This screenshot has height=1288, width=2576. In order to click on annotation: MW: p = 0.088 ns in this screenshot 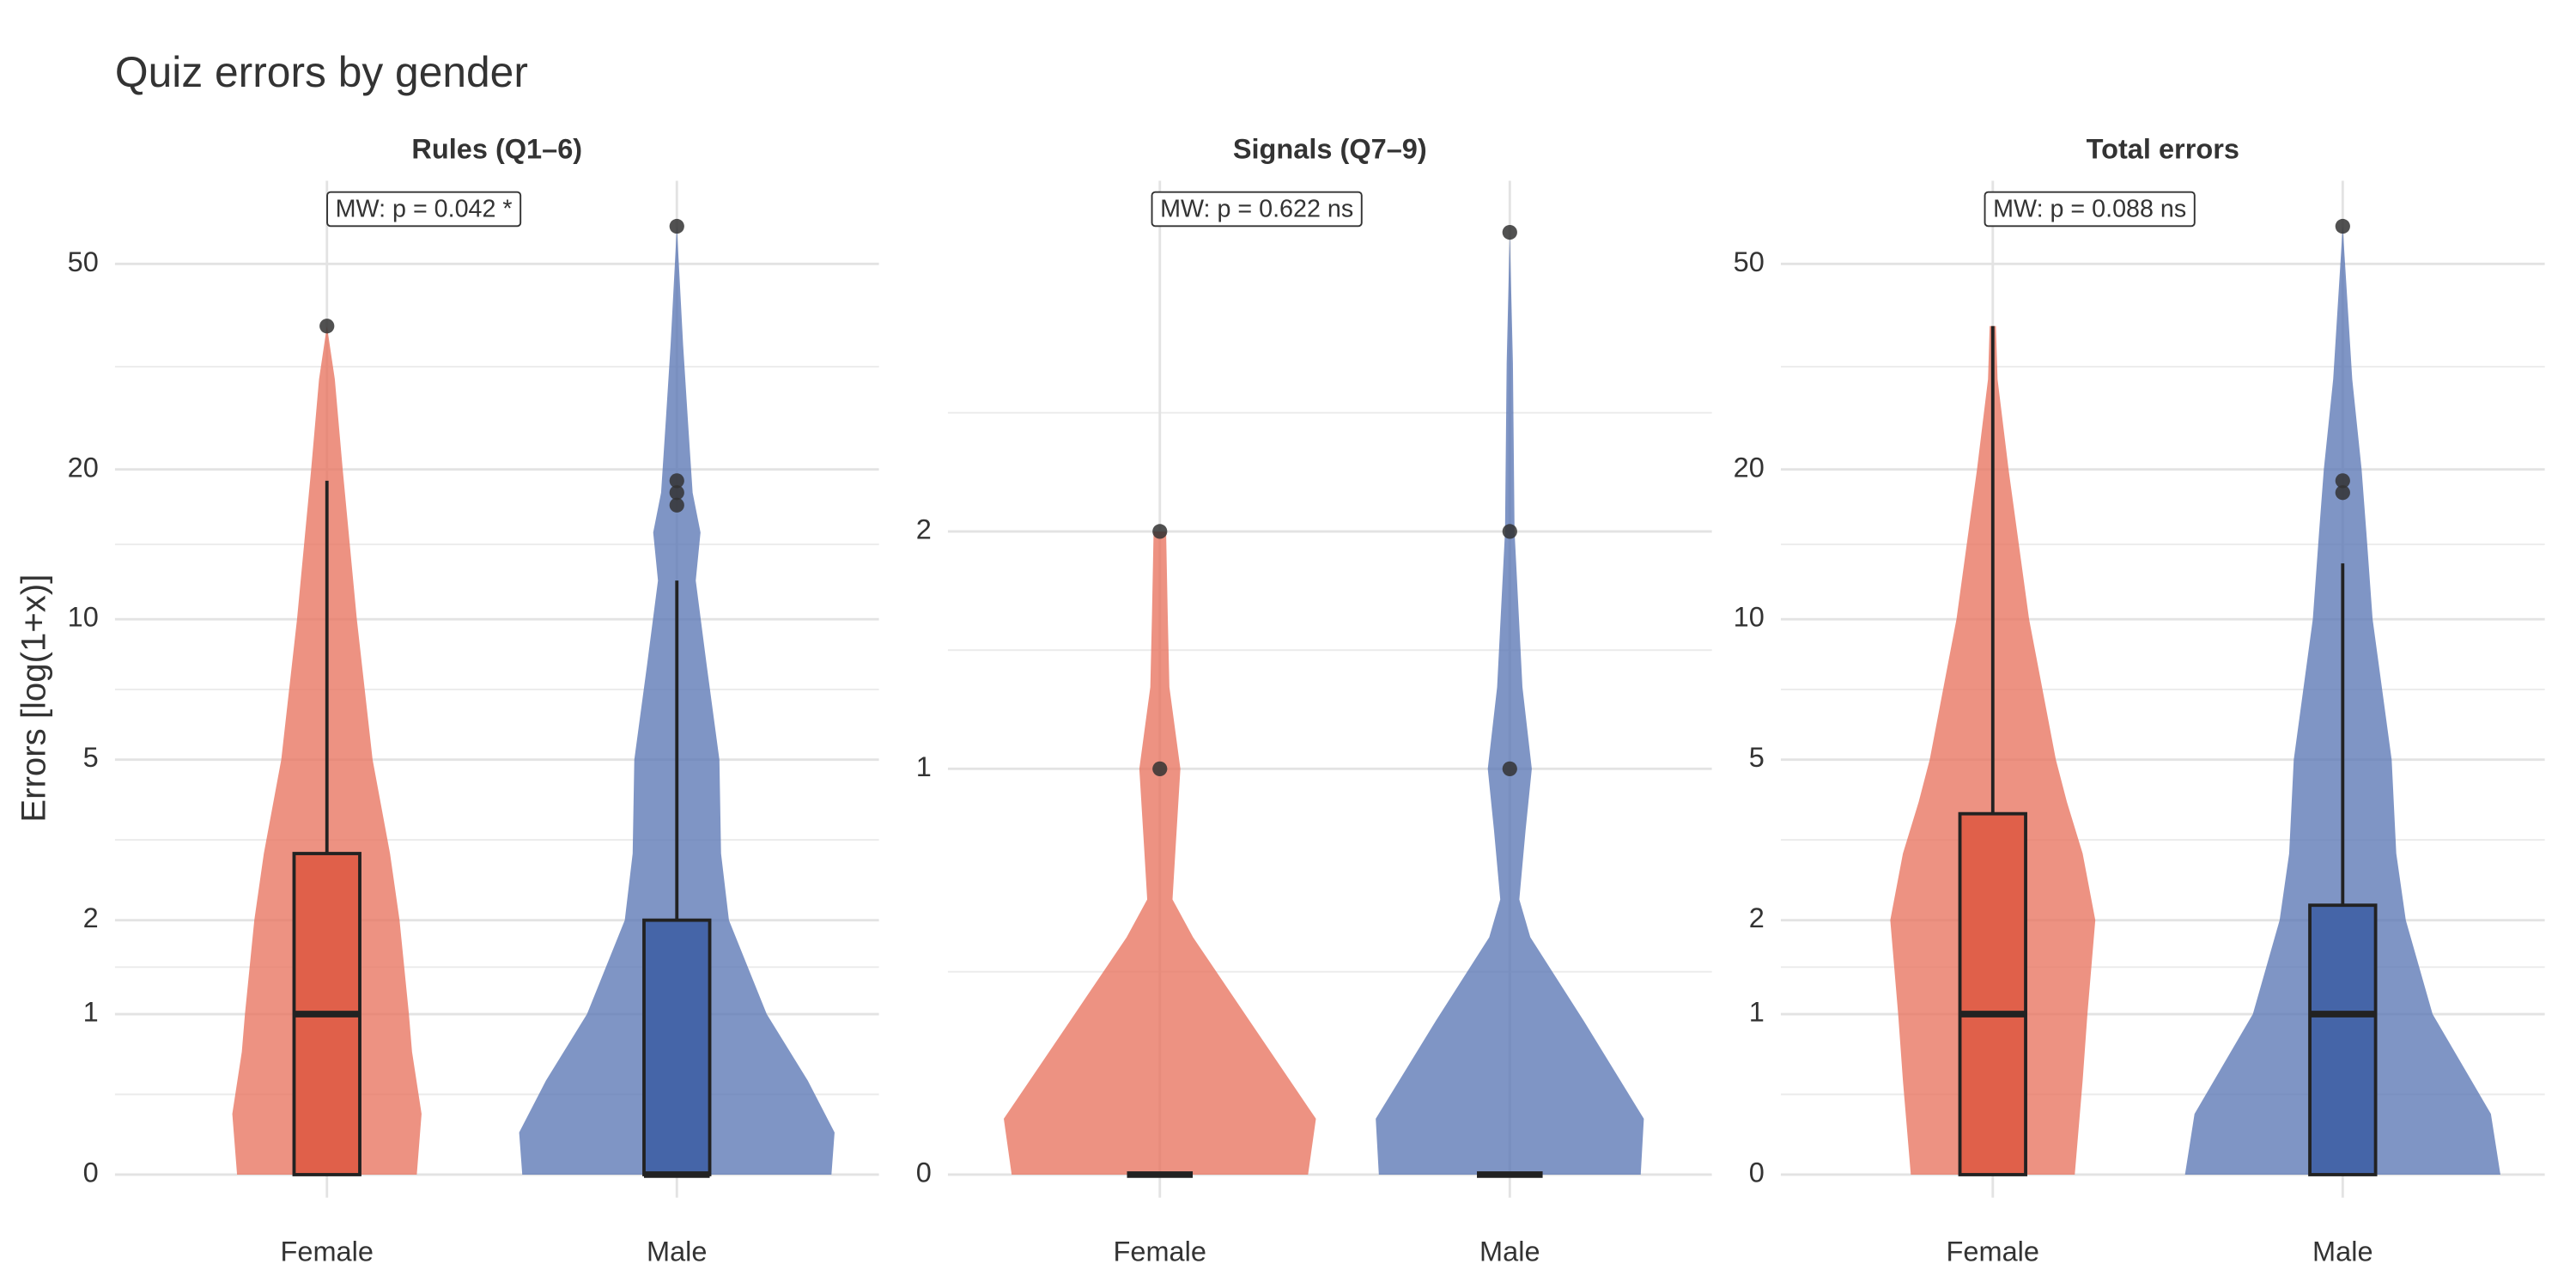, I will do `click(2090, 208)`.